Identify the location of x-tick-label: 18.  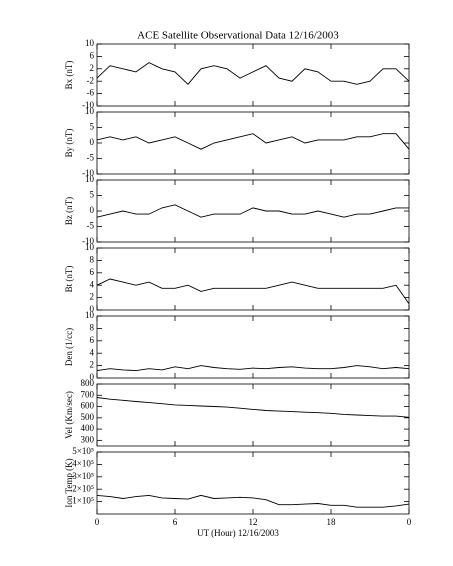
(332, 522).